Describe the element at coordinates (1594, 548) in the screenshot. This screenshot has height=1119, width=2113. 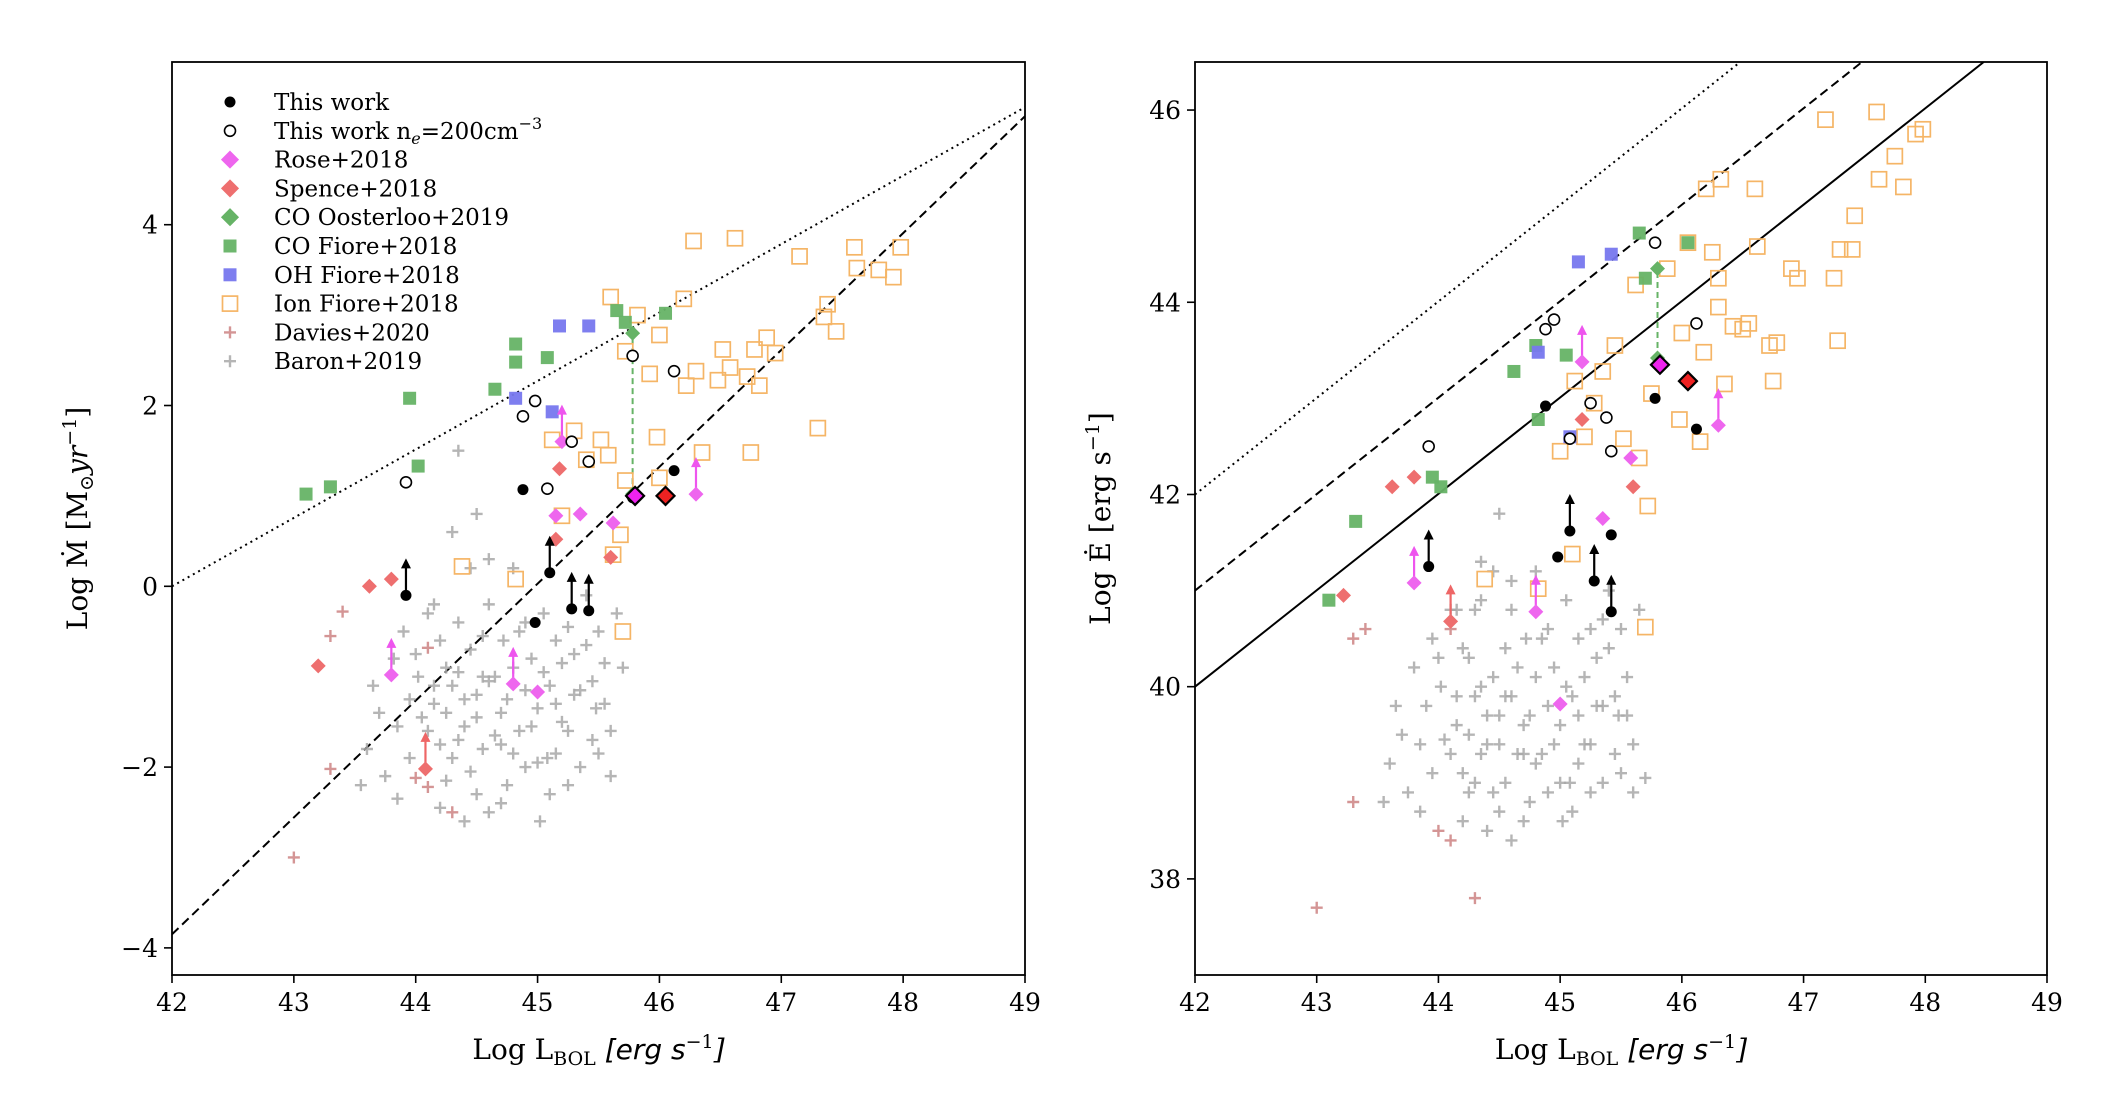
I see `this-work-lower-limit-arrow-head` at that location.